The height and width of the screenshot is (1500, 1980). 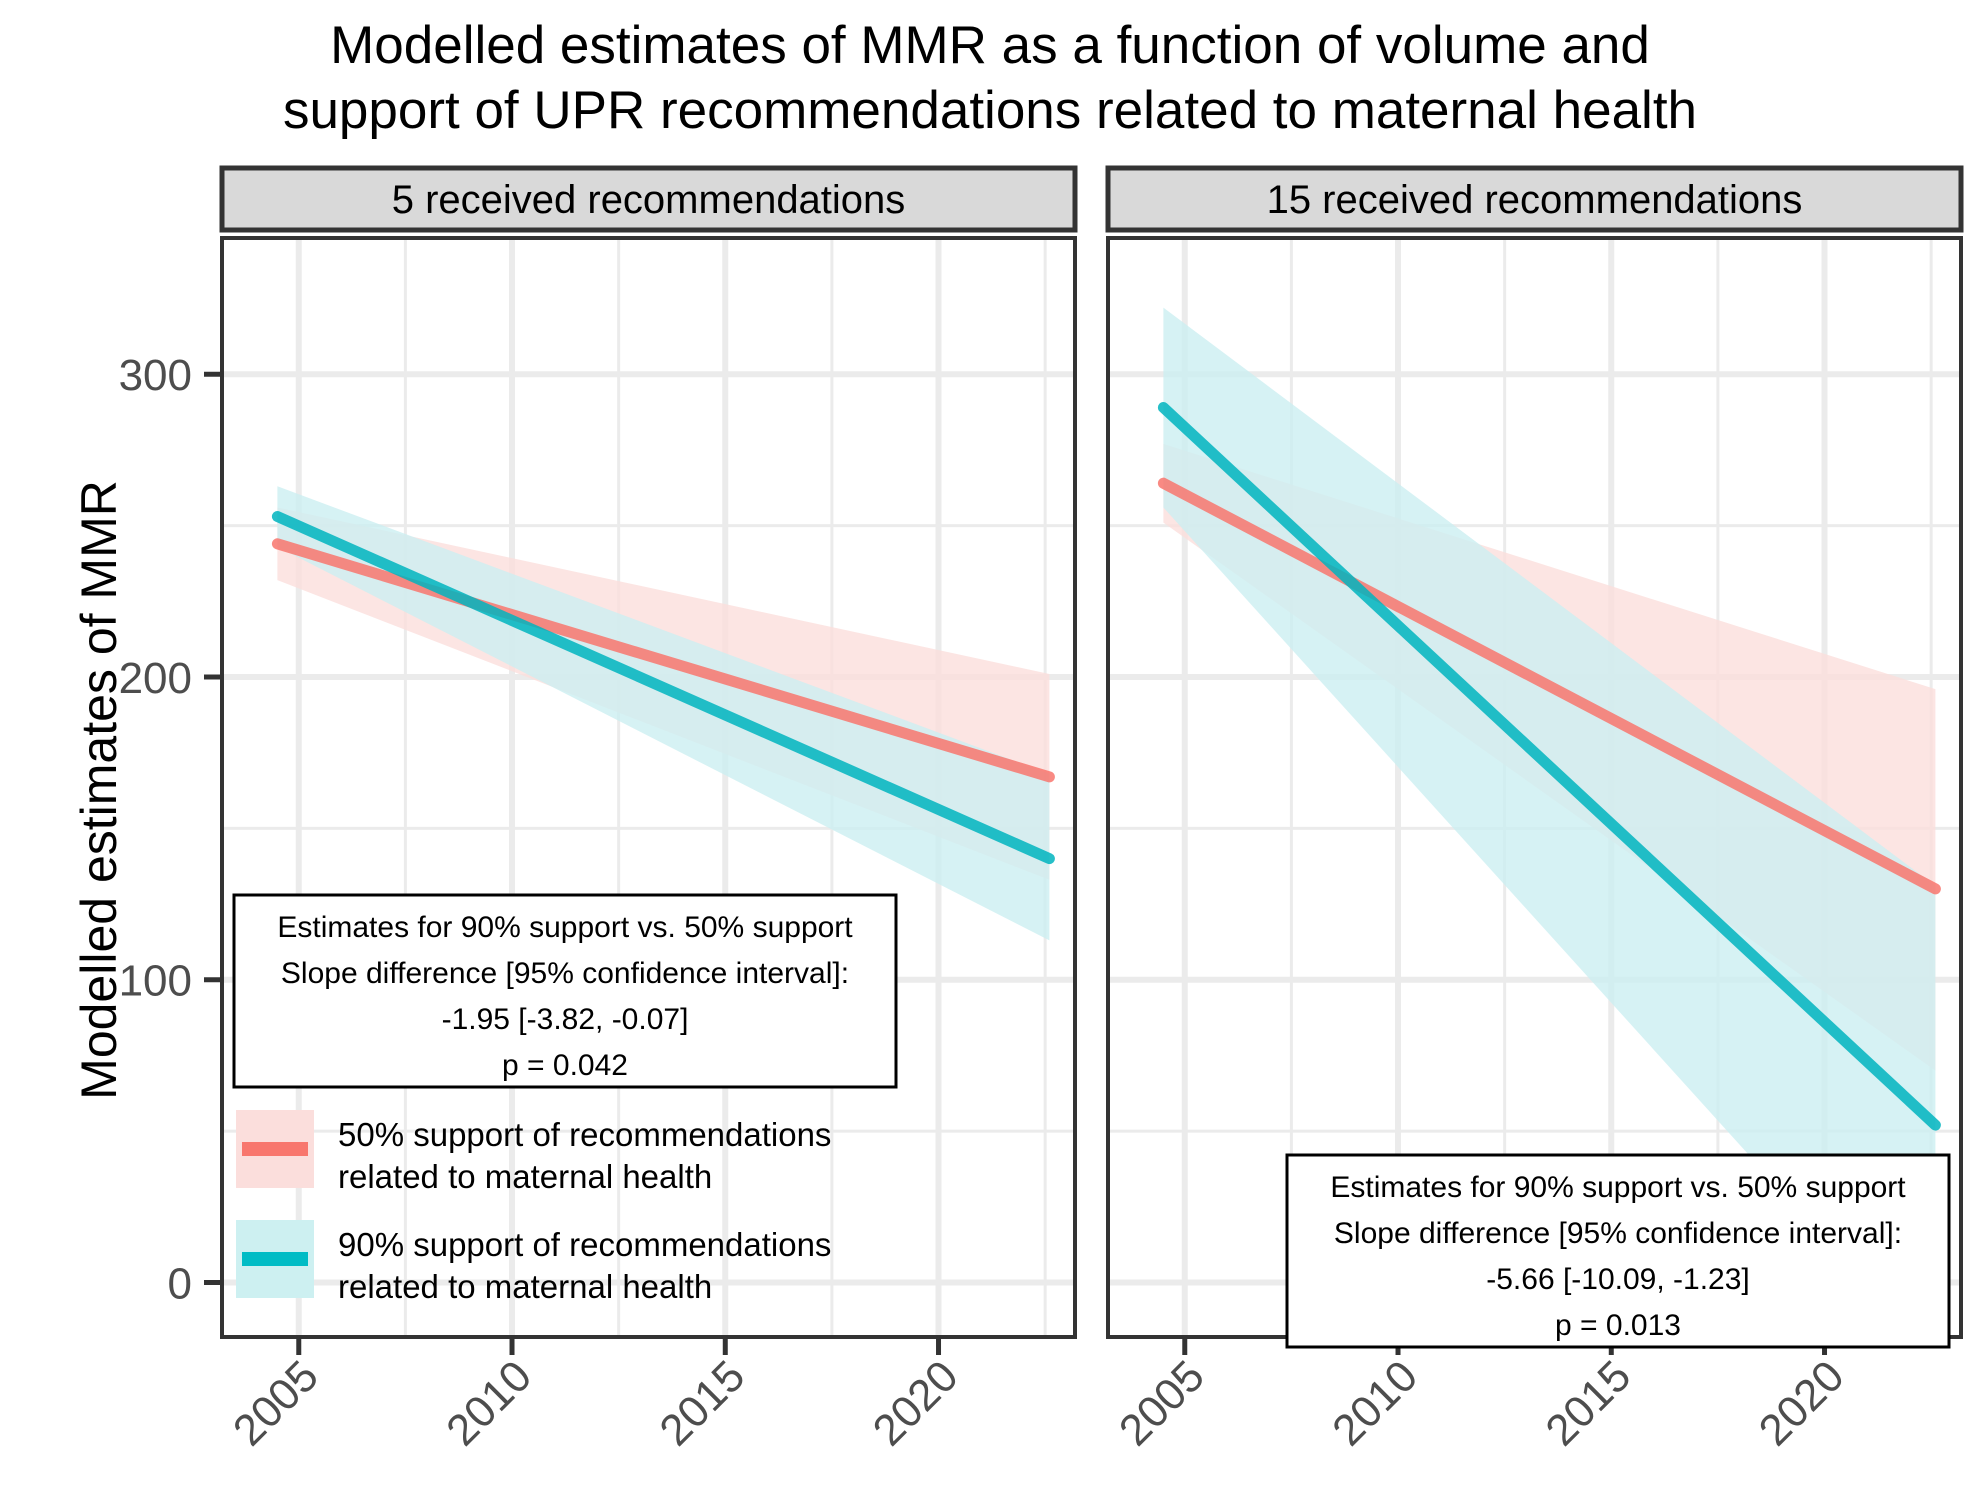 What do you see at coordinates (525, 1176) in the screenshot?
I see `legend-label-line2-0: related to maternal health` at bounding box center [525, 1176].